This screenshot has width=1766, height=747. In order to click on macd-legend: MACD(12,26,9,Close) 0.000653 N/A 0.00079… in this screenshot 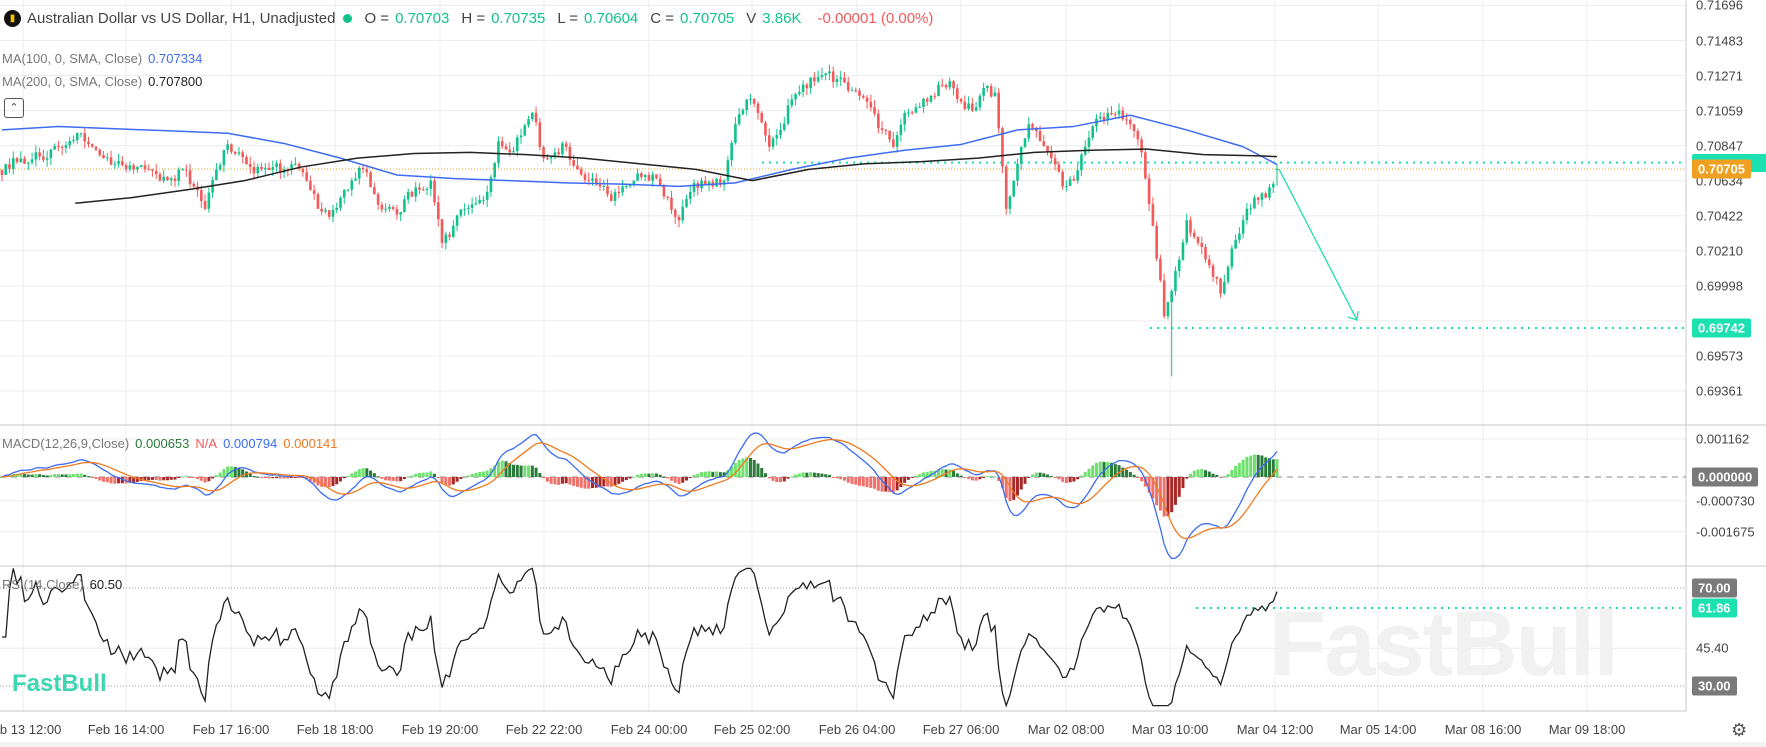, I will do `click(170, 443)`.